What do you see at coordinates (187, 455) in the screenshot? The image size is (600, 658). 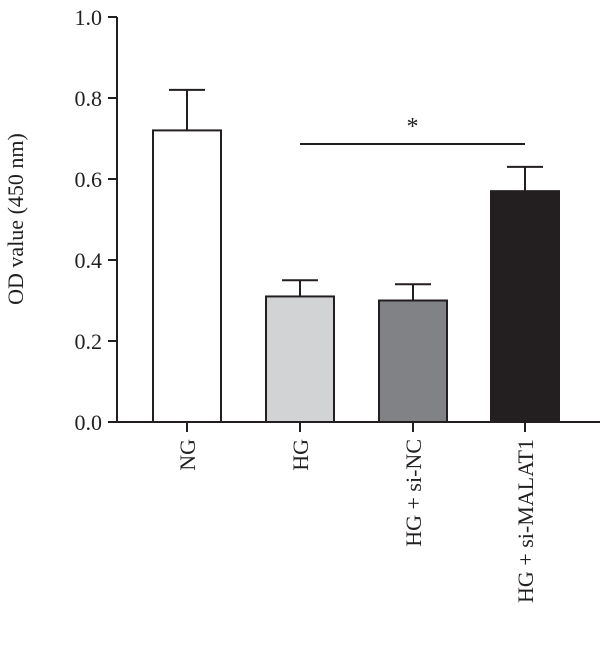 I see `x-tick-label: NG` at bounding box center [187, 455].